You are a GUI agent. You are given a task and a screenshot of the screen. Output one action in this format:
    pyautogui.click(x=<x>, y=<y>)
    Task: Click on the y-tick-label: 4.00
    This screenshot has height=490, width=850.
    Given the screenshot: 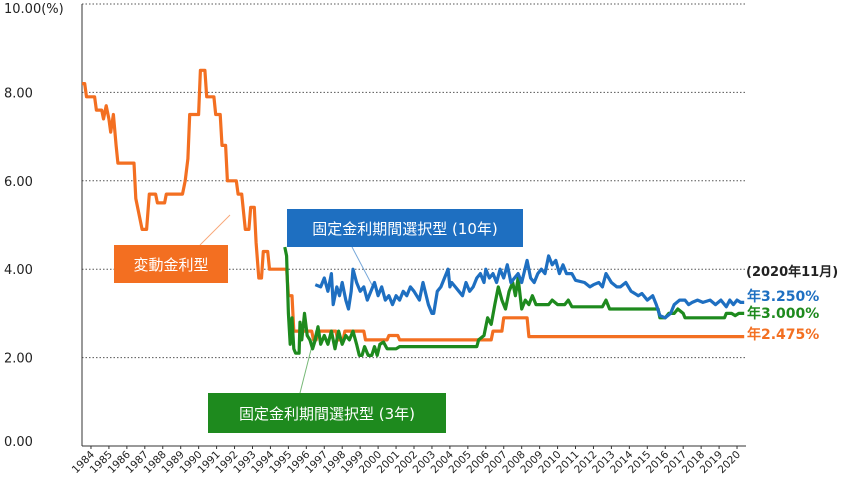 What is the action you would take?
    pyautogui.click(x=18, y=270)
    